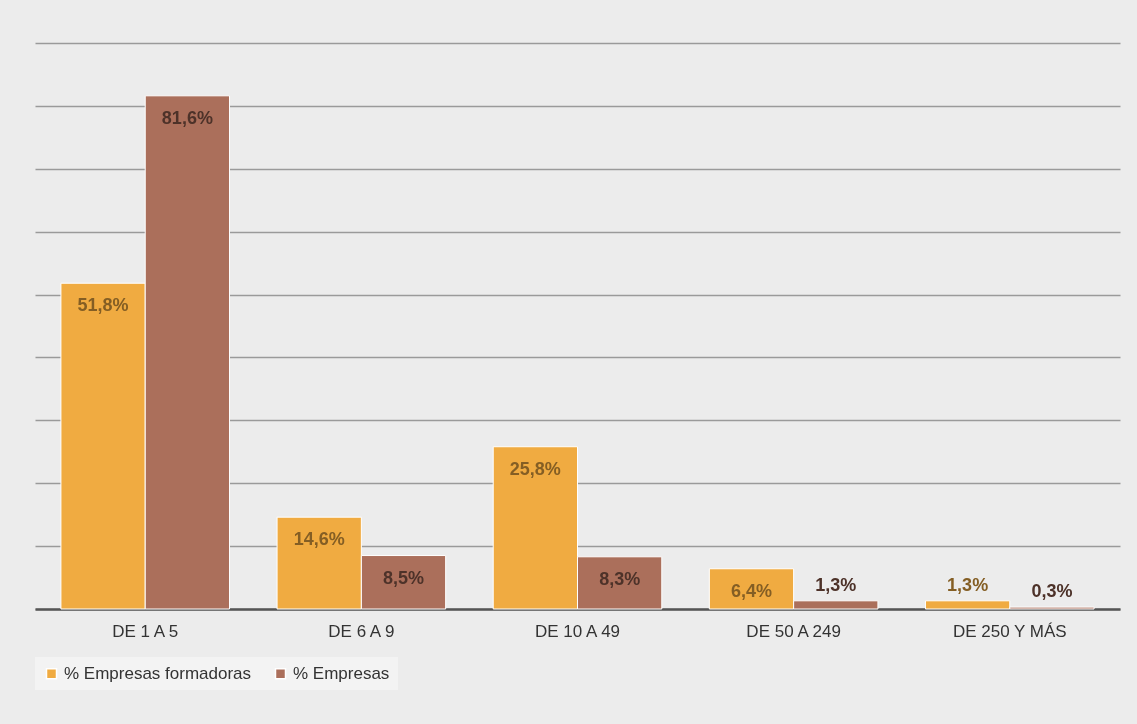  I want to click on data-label: 25,8%, so click(535, 468).